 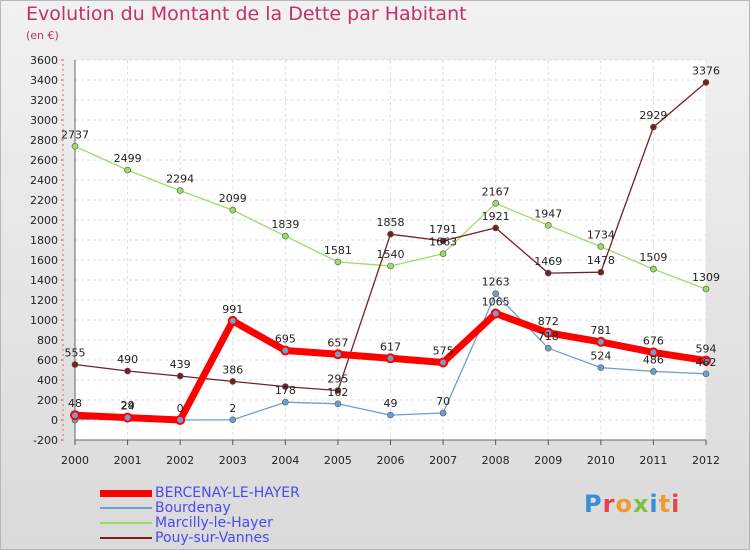 I want to click on data-label: 555, so click(x=75, y=353).